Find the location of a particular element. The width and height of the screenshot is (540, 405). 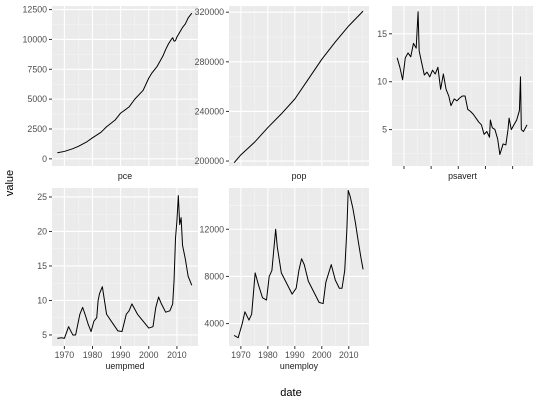

y-tick-label: 25 is located at coordinates (42, 197).